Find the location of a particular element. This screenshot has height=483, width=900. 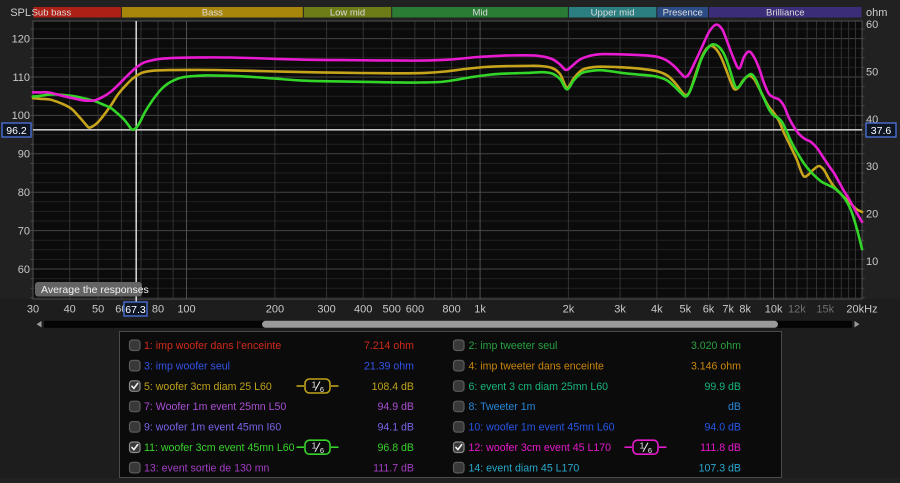

svg-text: 5: woofer 3cm diam 25 L60 is located at coordinates (208, 387).